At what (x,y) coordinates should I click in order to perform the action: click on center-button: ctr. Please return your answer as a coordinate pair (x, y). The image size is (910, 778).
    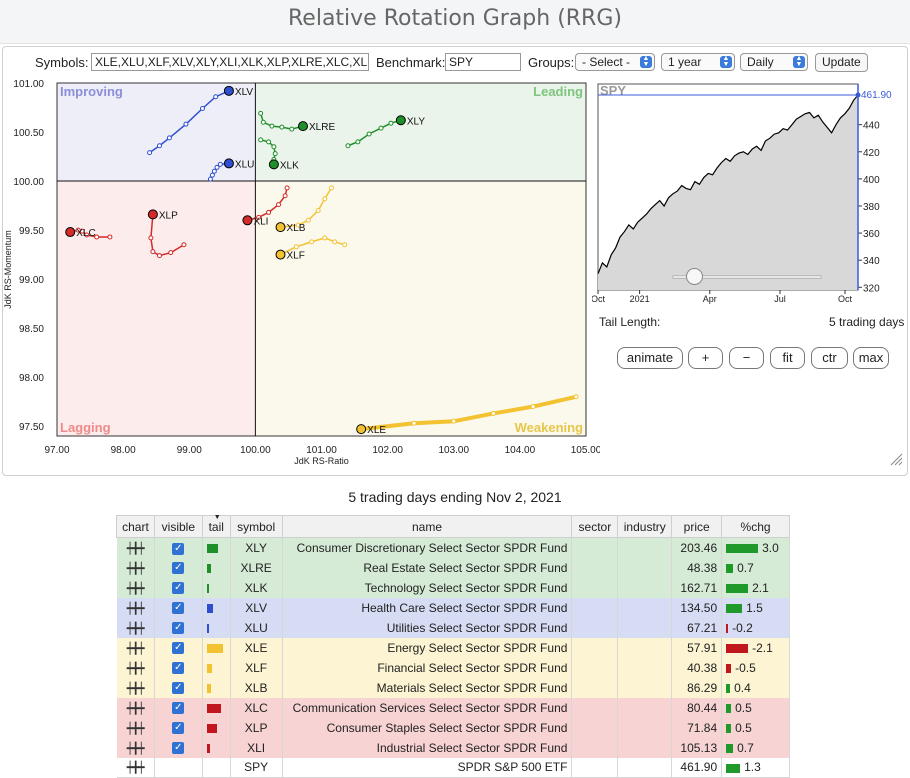
    Looking at the image, I should click on (829, 358).